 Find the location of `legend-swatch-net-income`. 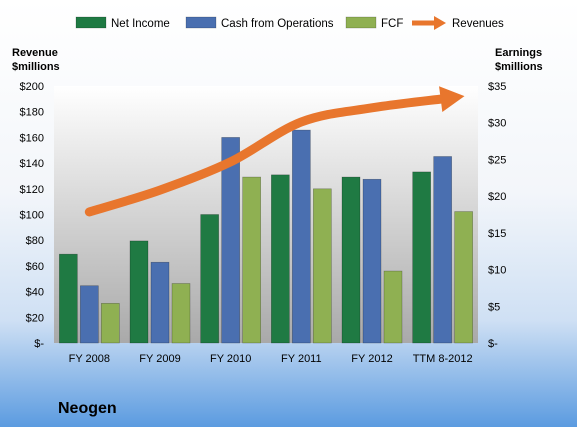

legend-swatch-net-income is located at coordinates (91, 22).